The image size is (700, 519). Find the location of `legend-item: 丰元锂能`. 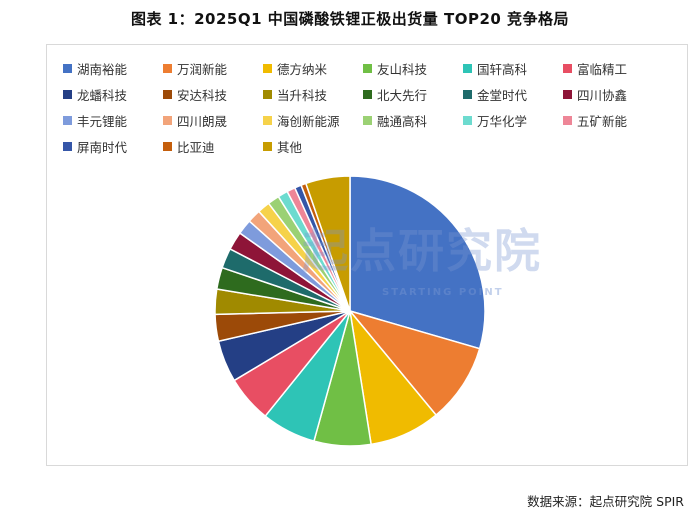

legend-item: 丰元锂能 is located at coordinates (113, 120).